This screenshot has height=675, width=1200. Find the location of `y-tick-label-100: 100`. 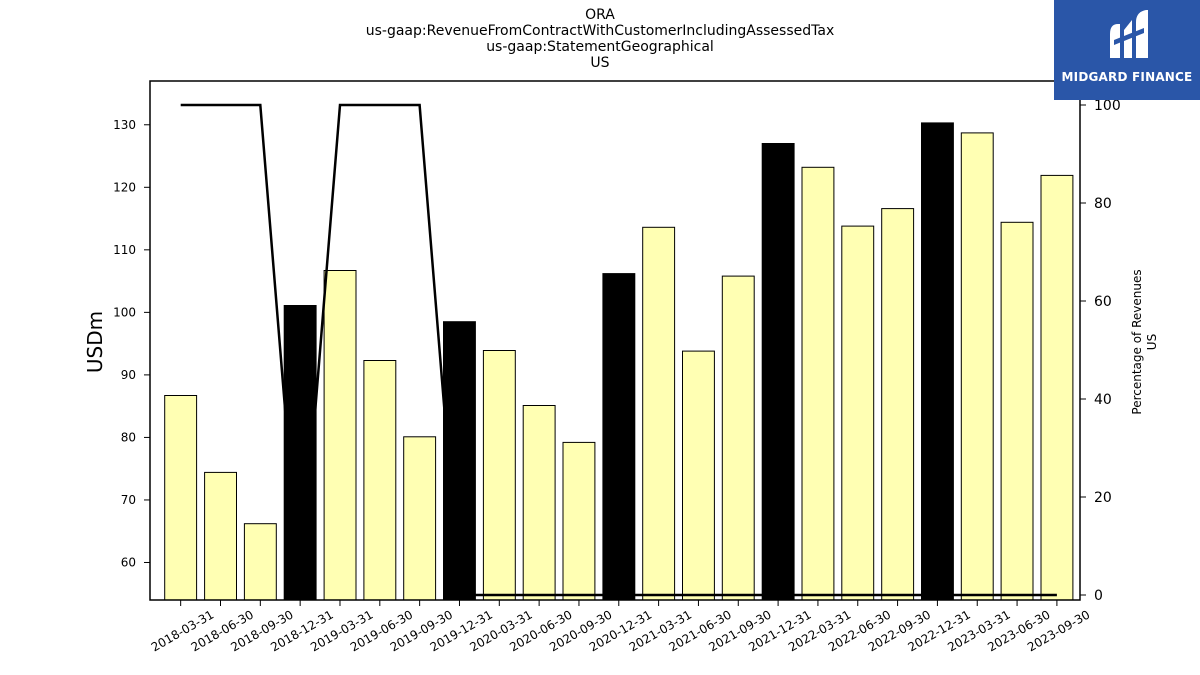

y-tick-label-100: 100 is located at coordinates (124, 312).